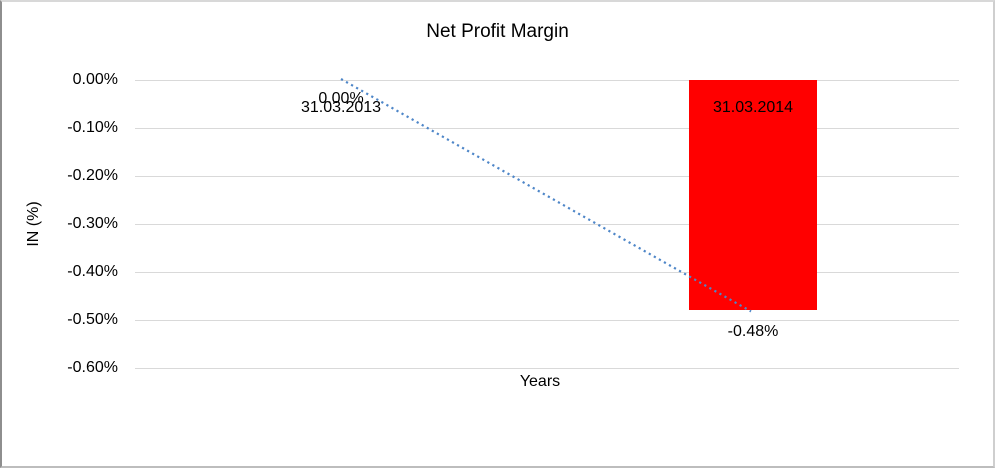  What do you see at coordinates (92, 223) in the screenshot?
I see `y-tick-label: -0.30%` at bounding box center [92, 223].